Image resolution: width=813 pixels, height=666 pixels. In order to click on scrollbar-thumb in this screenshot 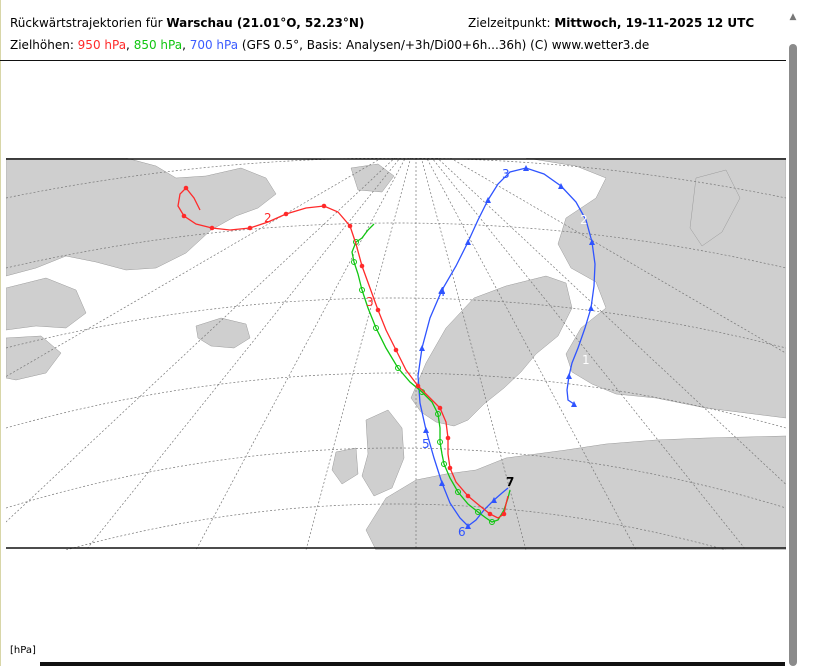, I will do `click(793, 355)`.